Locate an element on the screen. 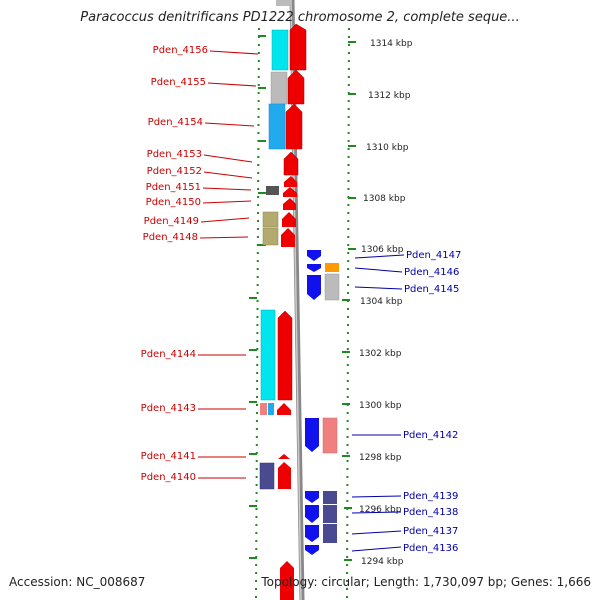 The width and height of the screenshot is (600, 600). gene-label-text: Pden_4149 is located at coordinates (171, 221).